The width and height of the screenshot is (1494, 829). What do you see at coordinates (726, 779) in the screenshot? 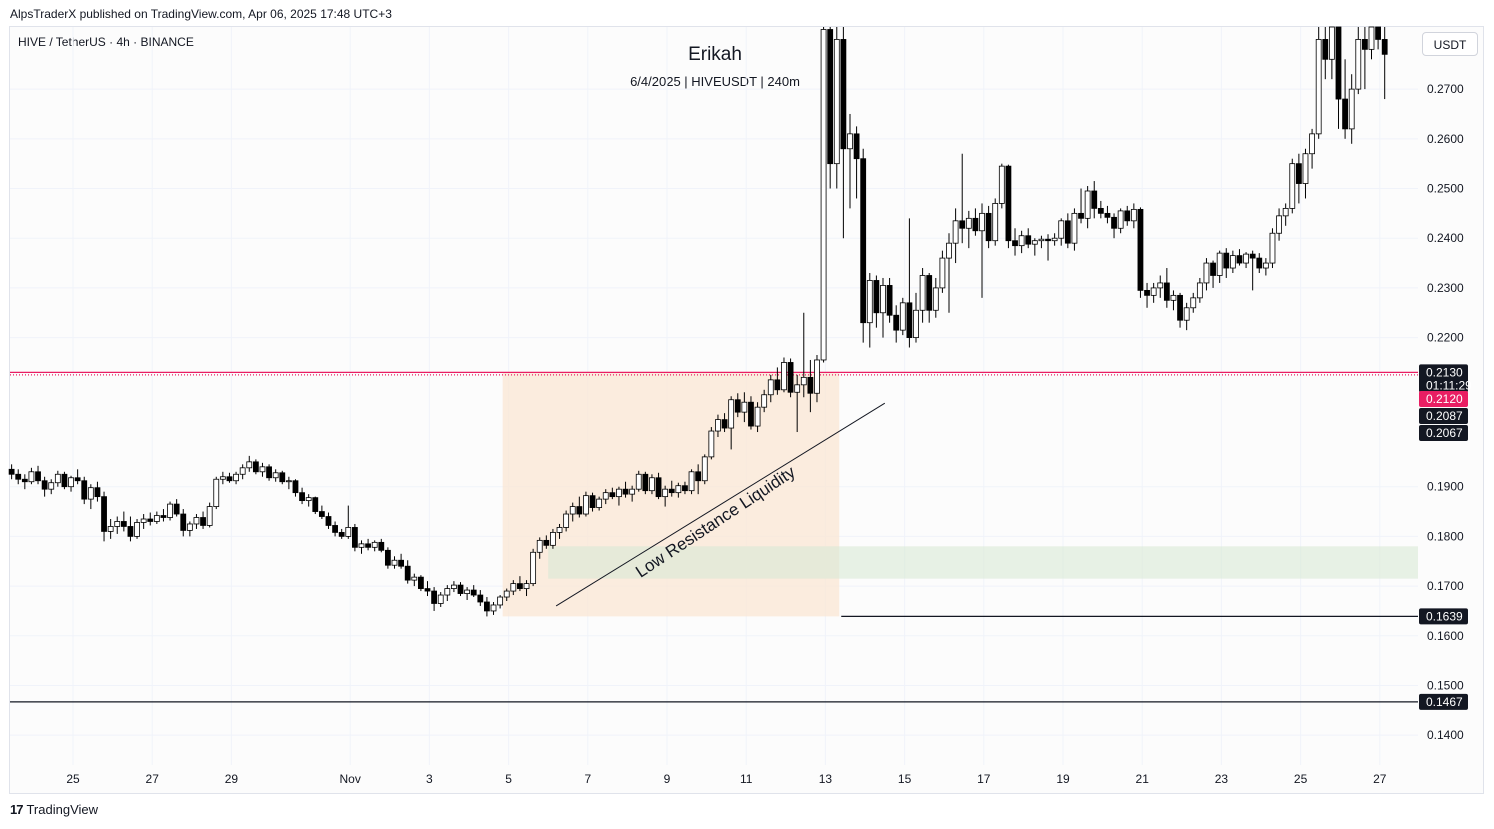
I see `time-axis: 25 27 29 Nov 3 5 7 9 11 13 15 17 19 21 23 25 27` at bounding box center [726, 779].